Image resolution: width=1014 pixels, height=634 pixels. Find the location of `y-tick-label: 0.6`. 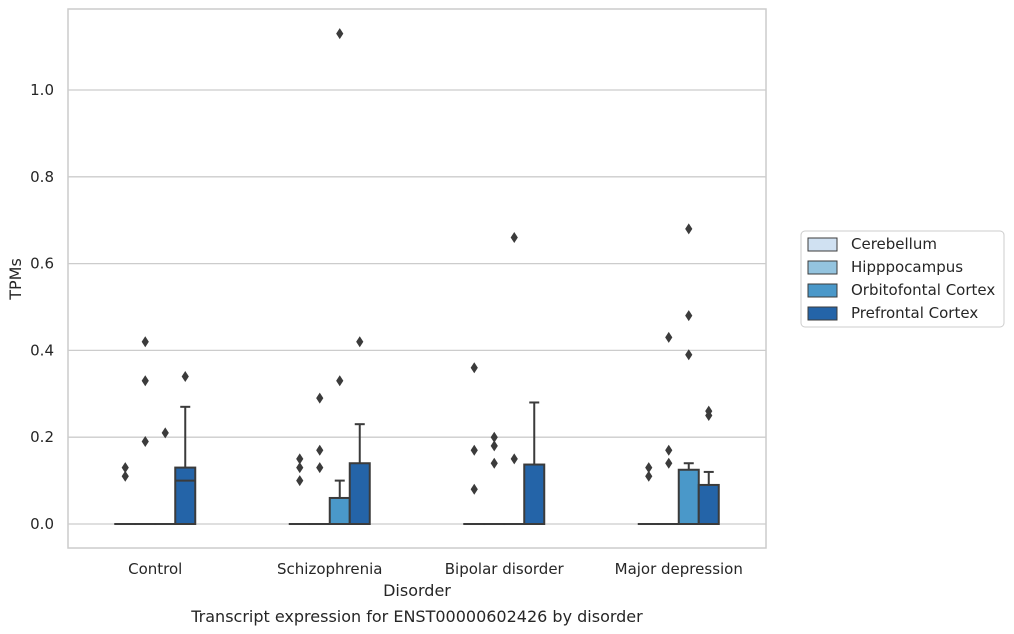

y-tick-label: 0.6 is located at coordinates (42, 264).